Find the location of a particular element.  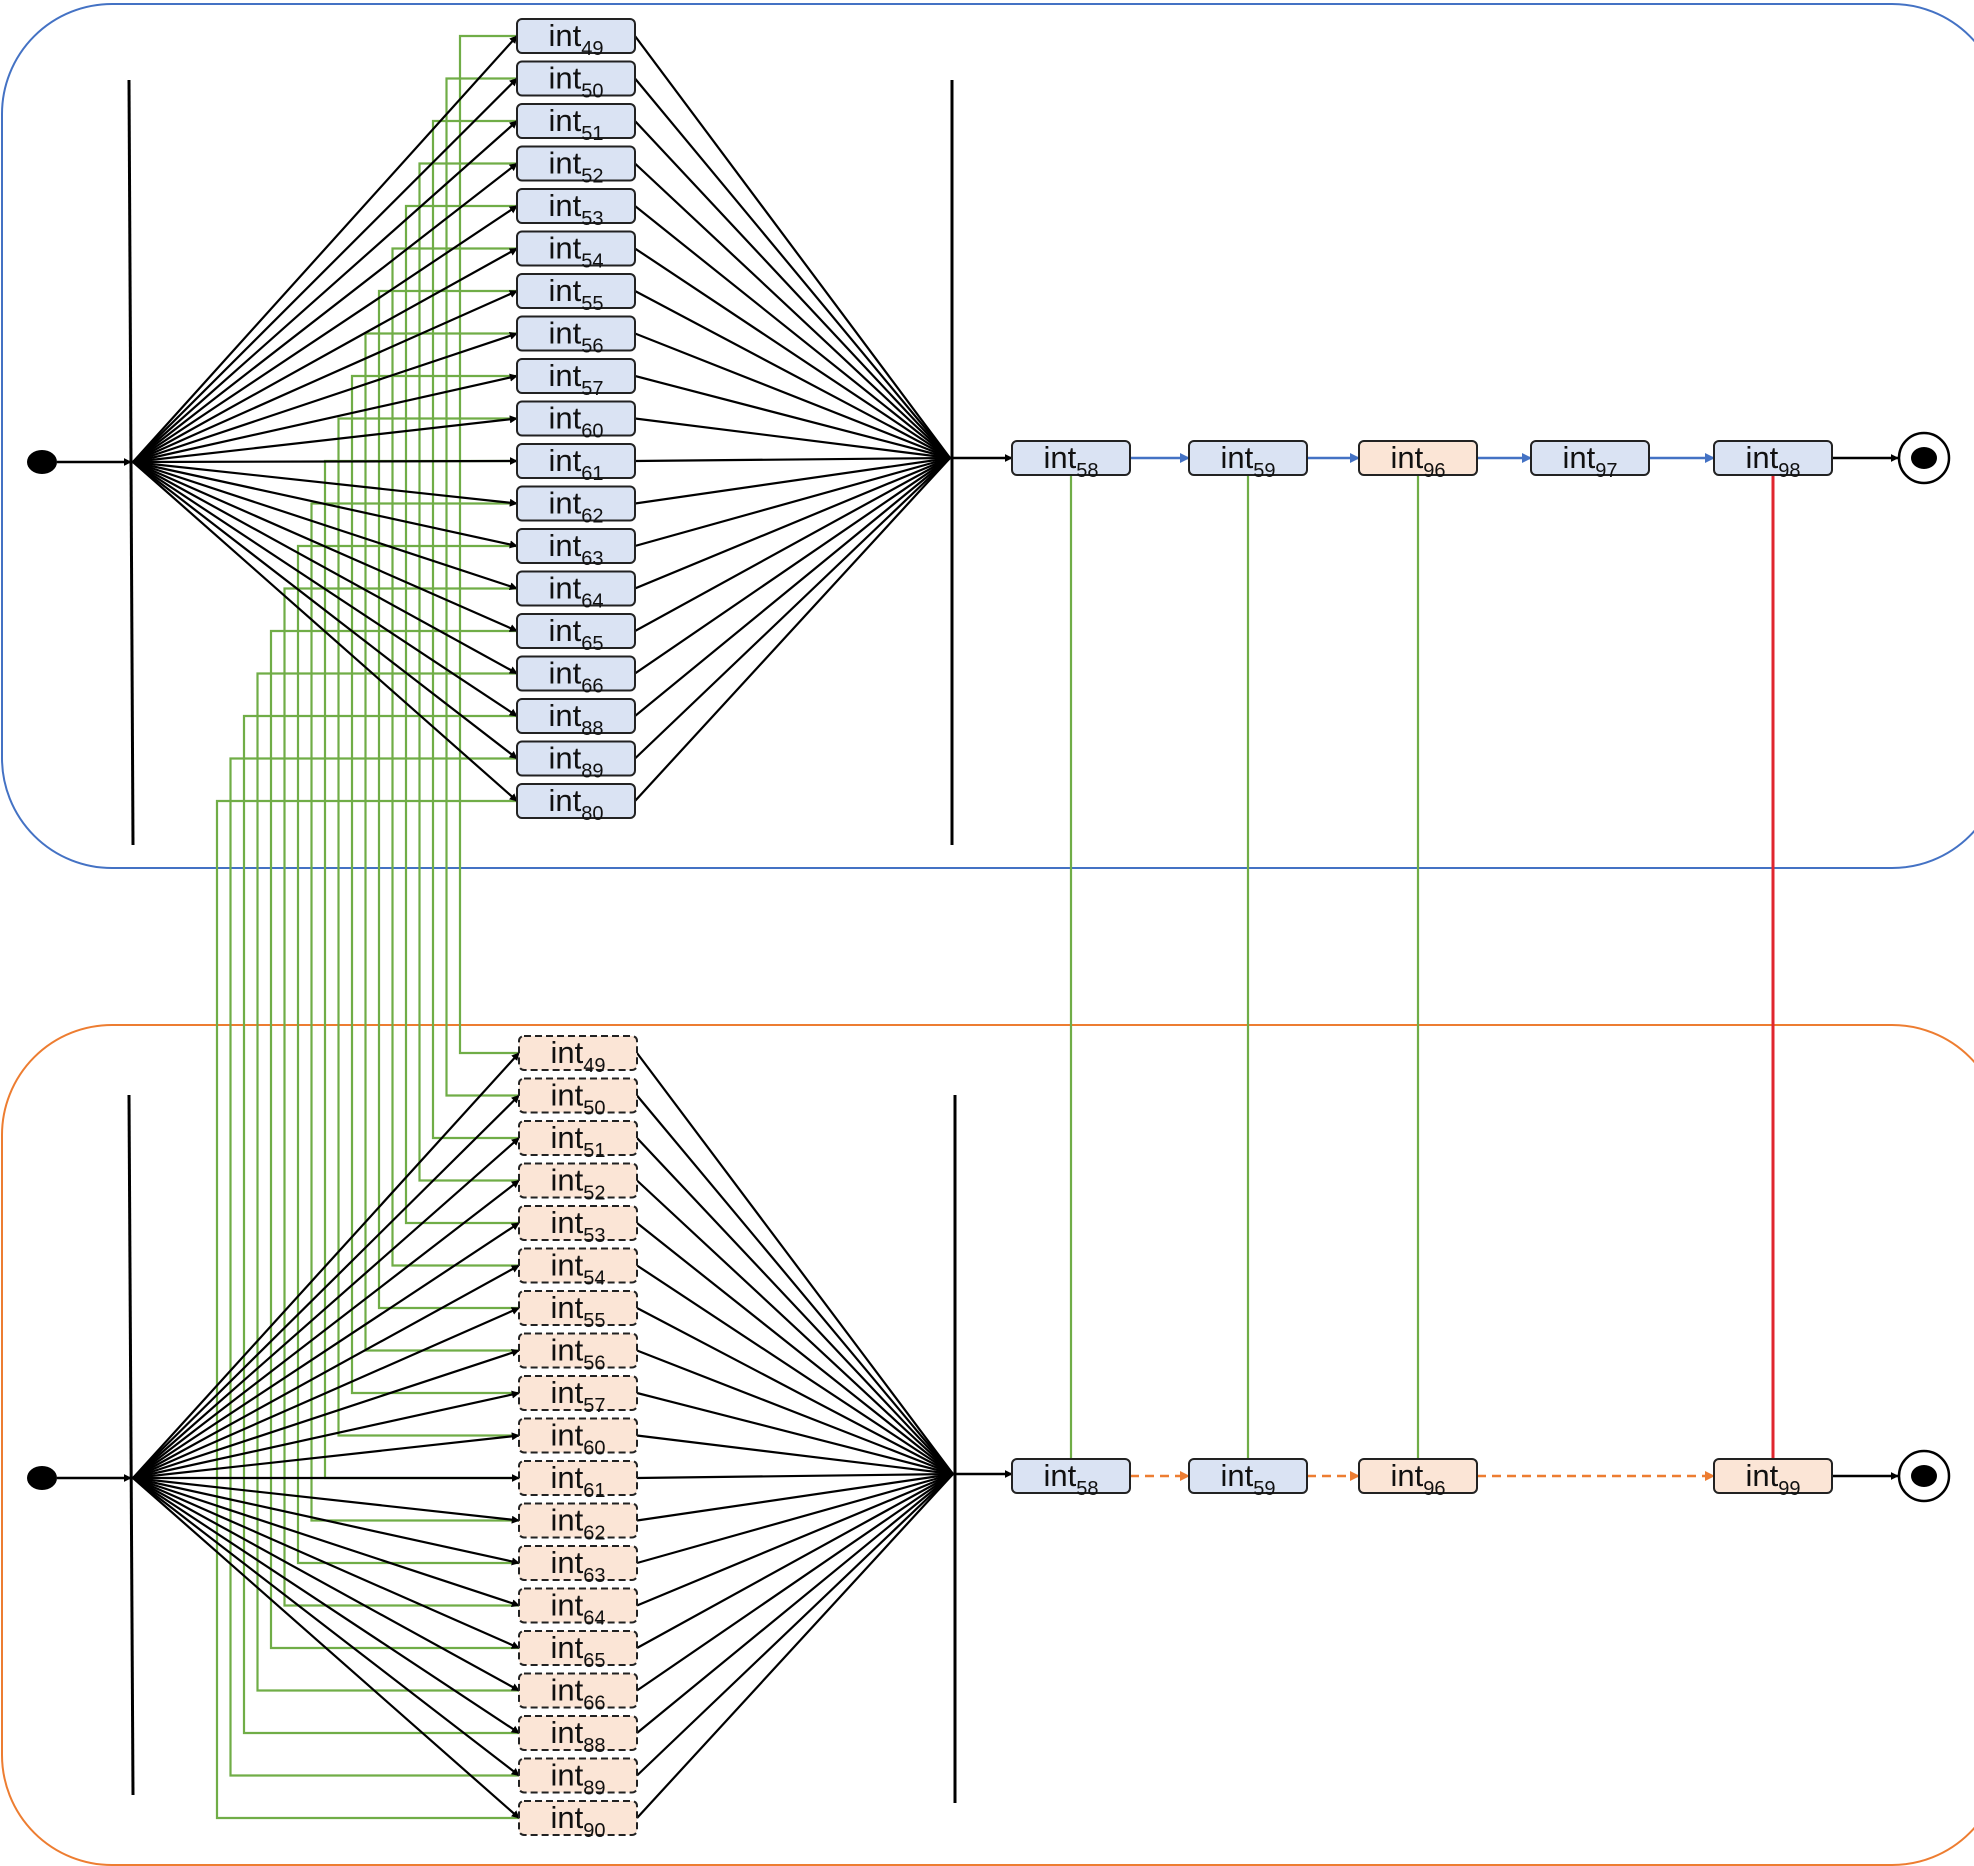

top-parallel-node-56-box is located at coordinates (576, 333).